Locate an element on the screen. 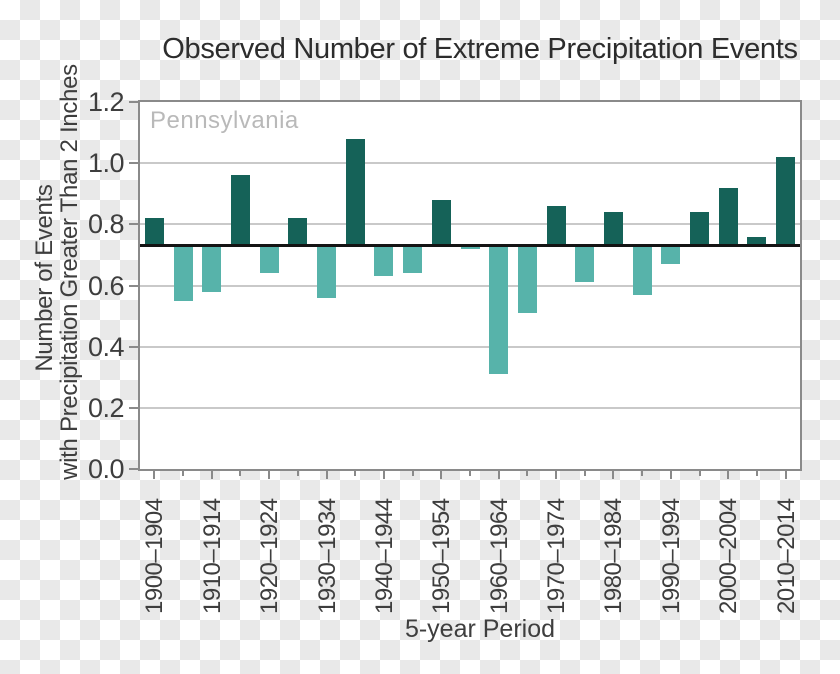 The width and height of the screenshot is (840, 674). x-tick-label-1920–1924: 1920–1924 is located at coordinates (270, 556).